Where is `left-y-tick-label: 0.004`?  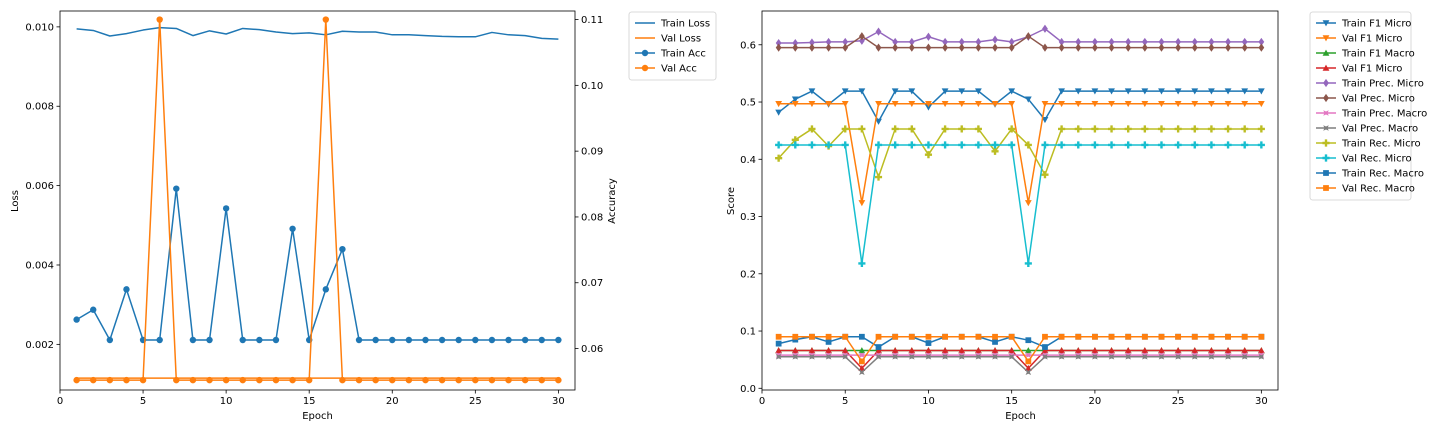
left-y-tick-label: 0.004 is located at coordinates (39, 265).